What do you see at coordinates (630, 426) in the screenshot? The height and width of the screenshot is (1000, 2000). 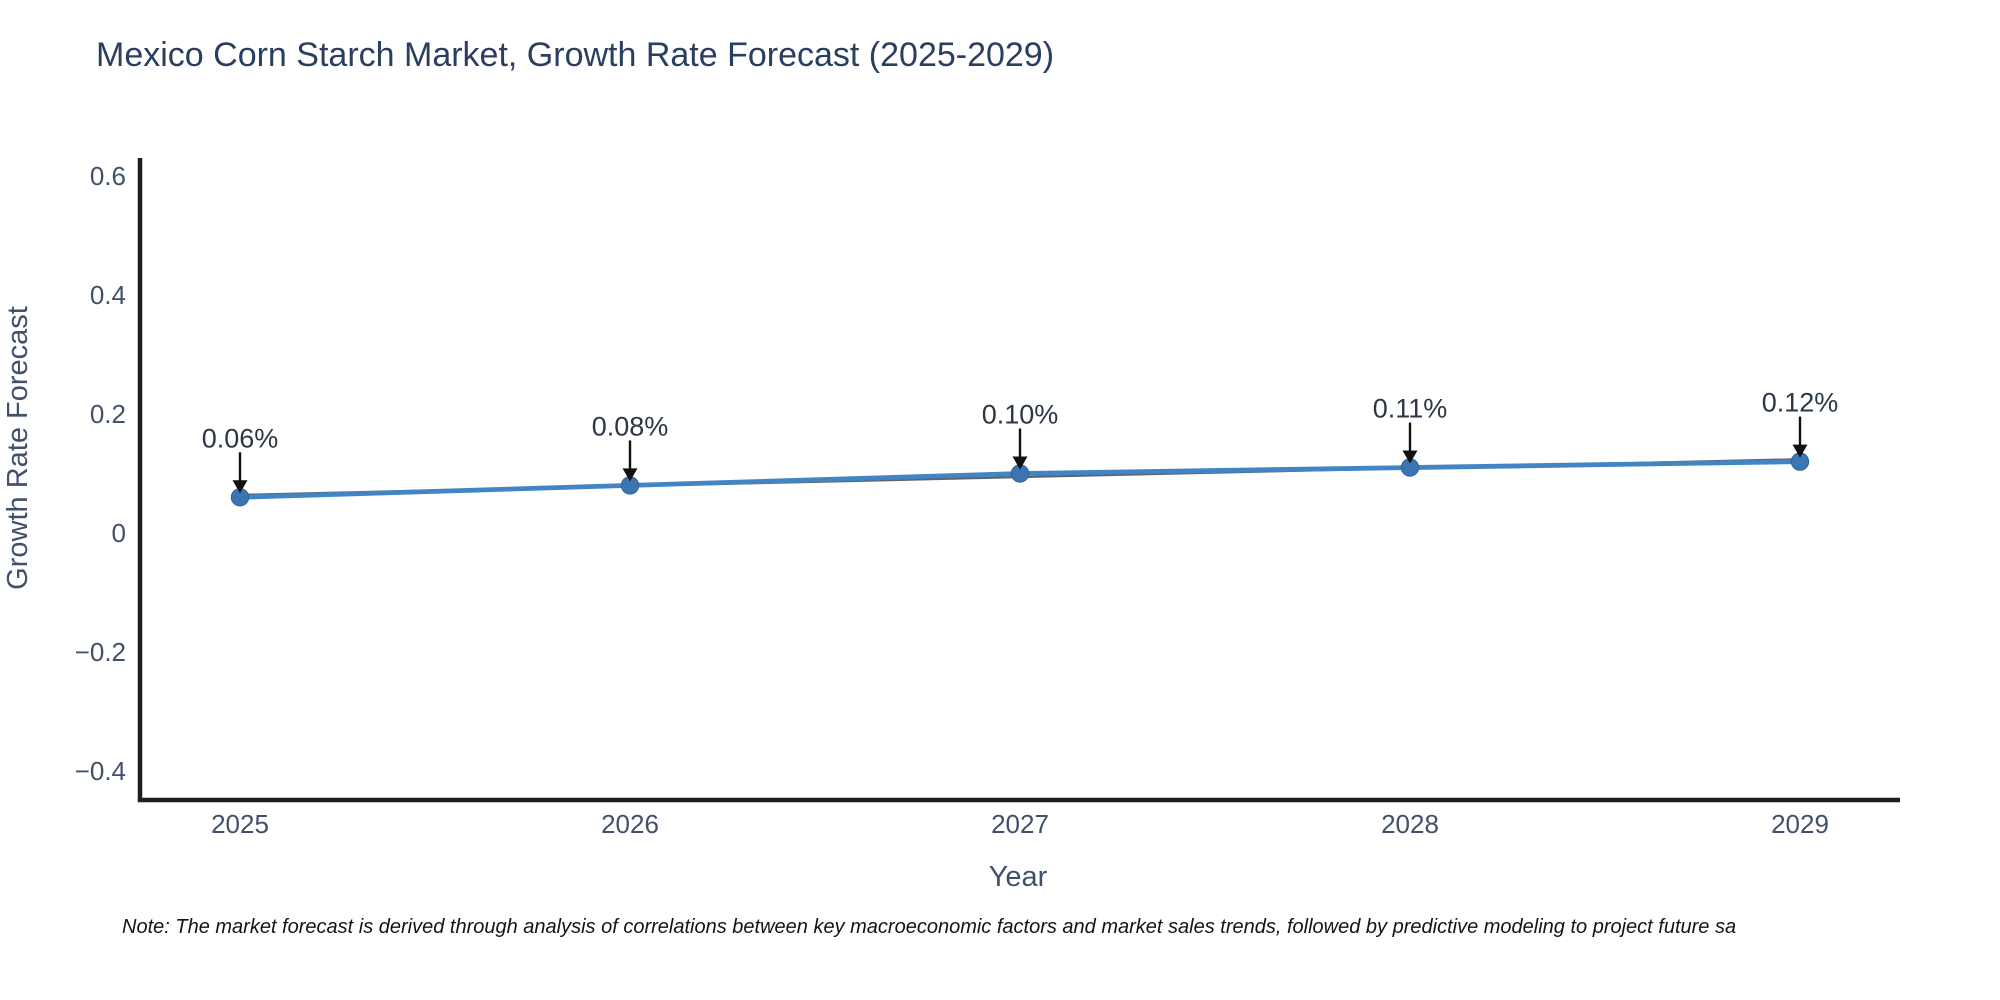 I see `annotation-label: 0.08%` at bounding box center [630, 426].